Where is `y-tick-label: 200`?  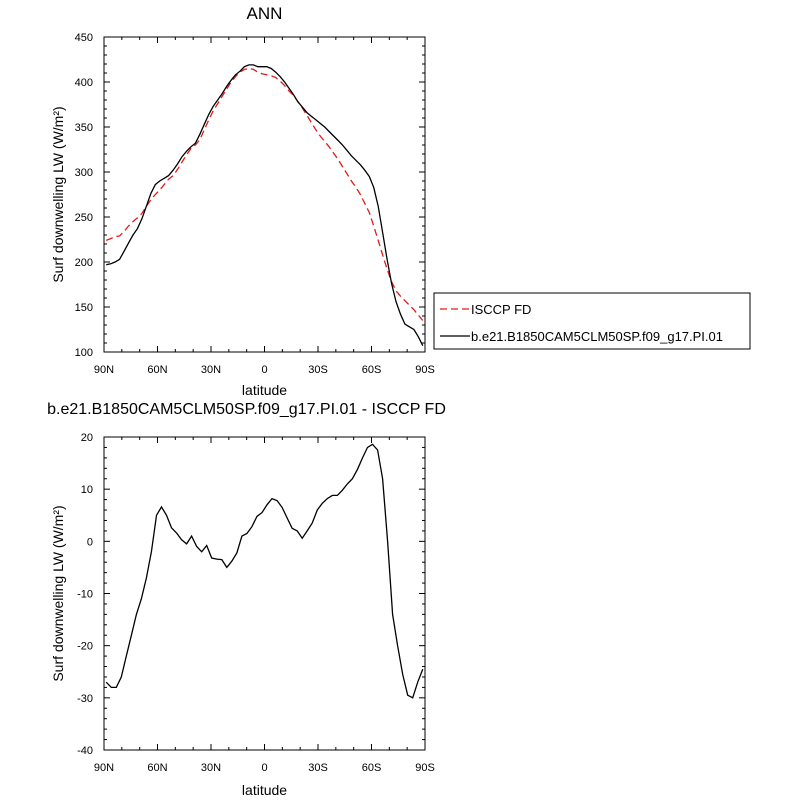 y-tick-label: 200 is located at coordinates (84, 263).